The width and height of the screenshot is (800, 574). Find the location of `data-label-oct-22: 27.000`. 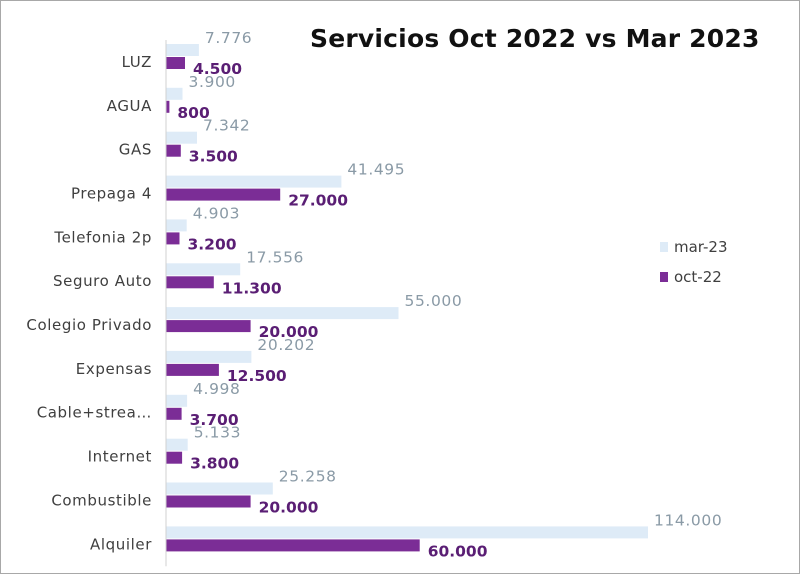

data-label-oct-22: 27.000 is located at coordinates (318, 201).